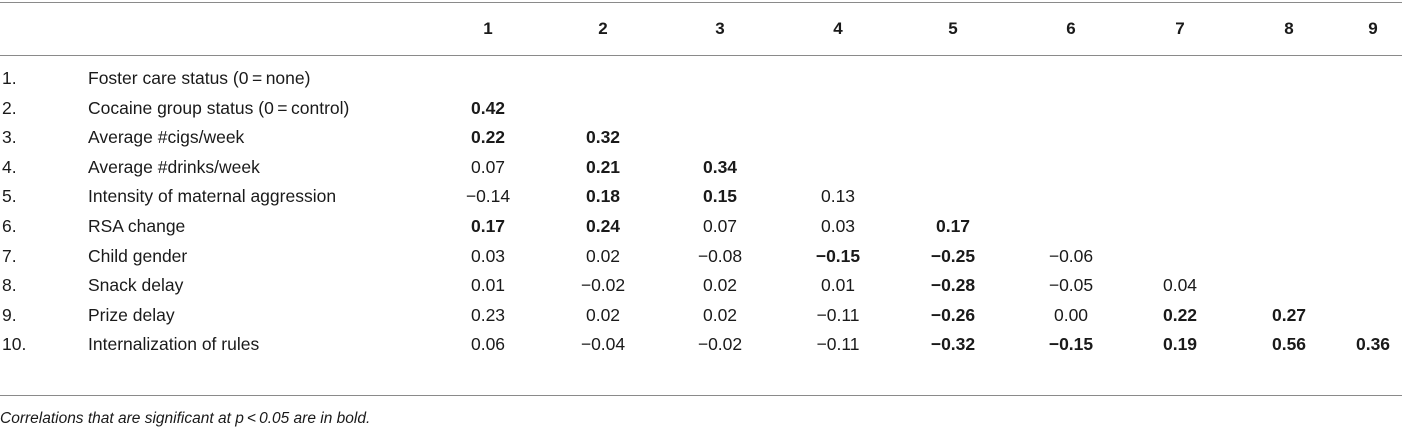 This screenshot has height=434, width=1402. I want to click on correlation-cell: 0.04, so click(1180, 285).